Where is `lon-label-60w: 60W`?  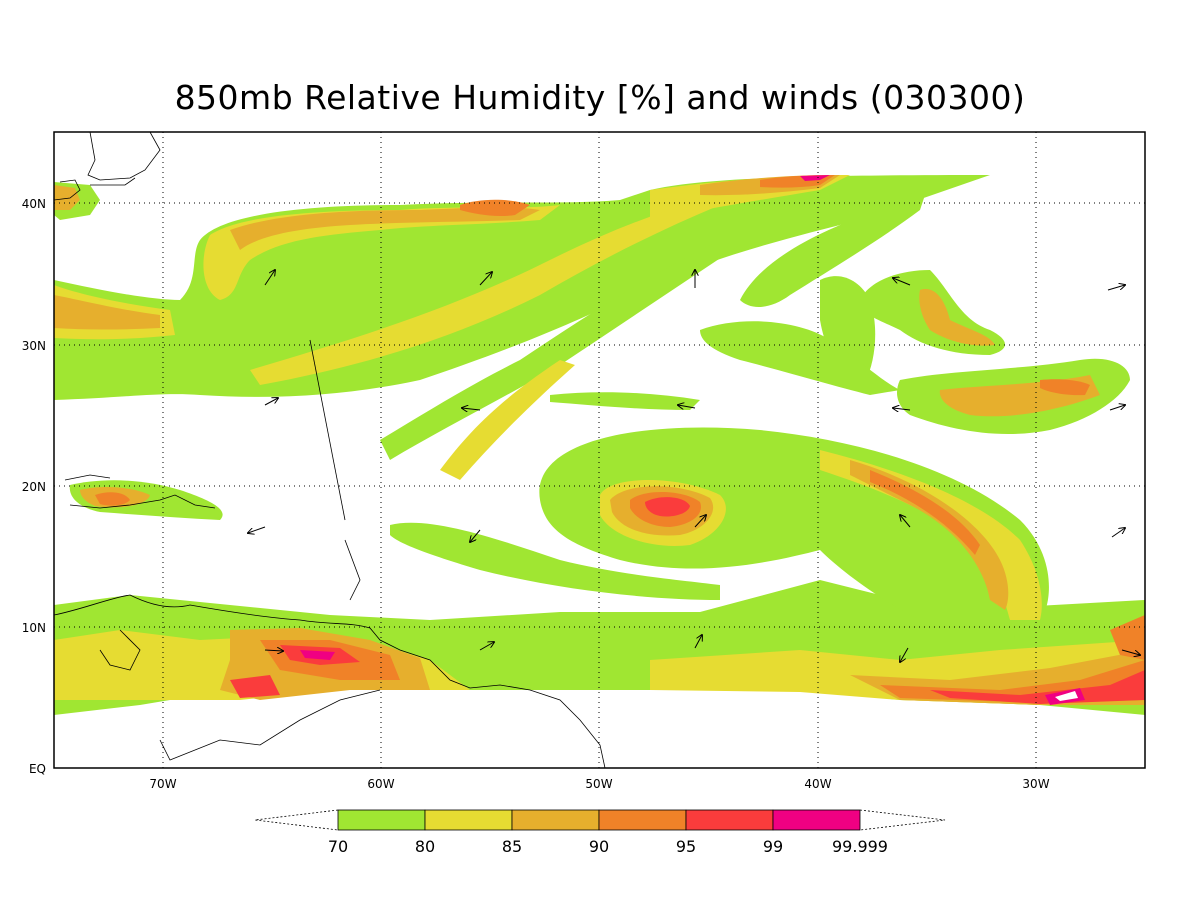 lon-label-60w: 60W is located at coordinates (380, 784).